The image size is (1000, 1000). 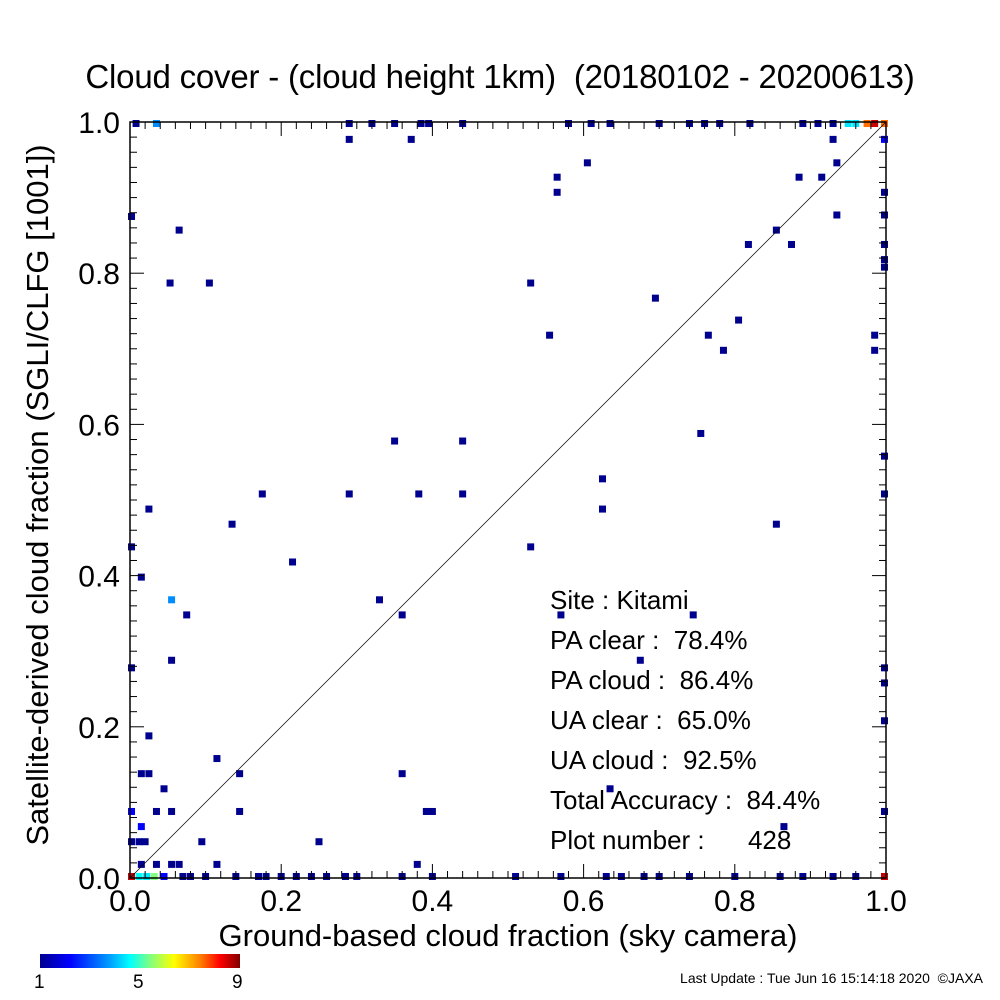 I want to click on x-tick-label: 0.4, so click(x=433, y=901).